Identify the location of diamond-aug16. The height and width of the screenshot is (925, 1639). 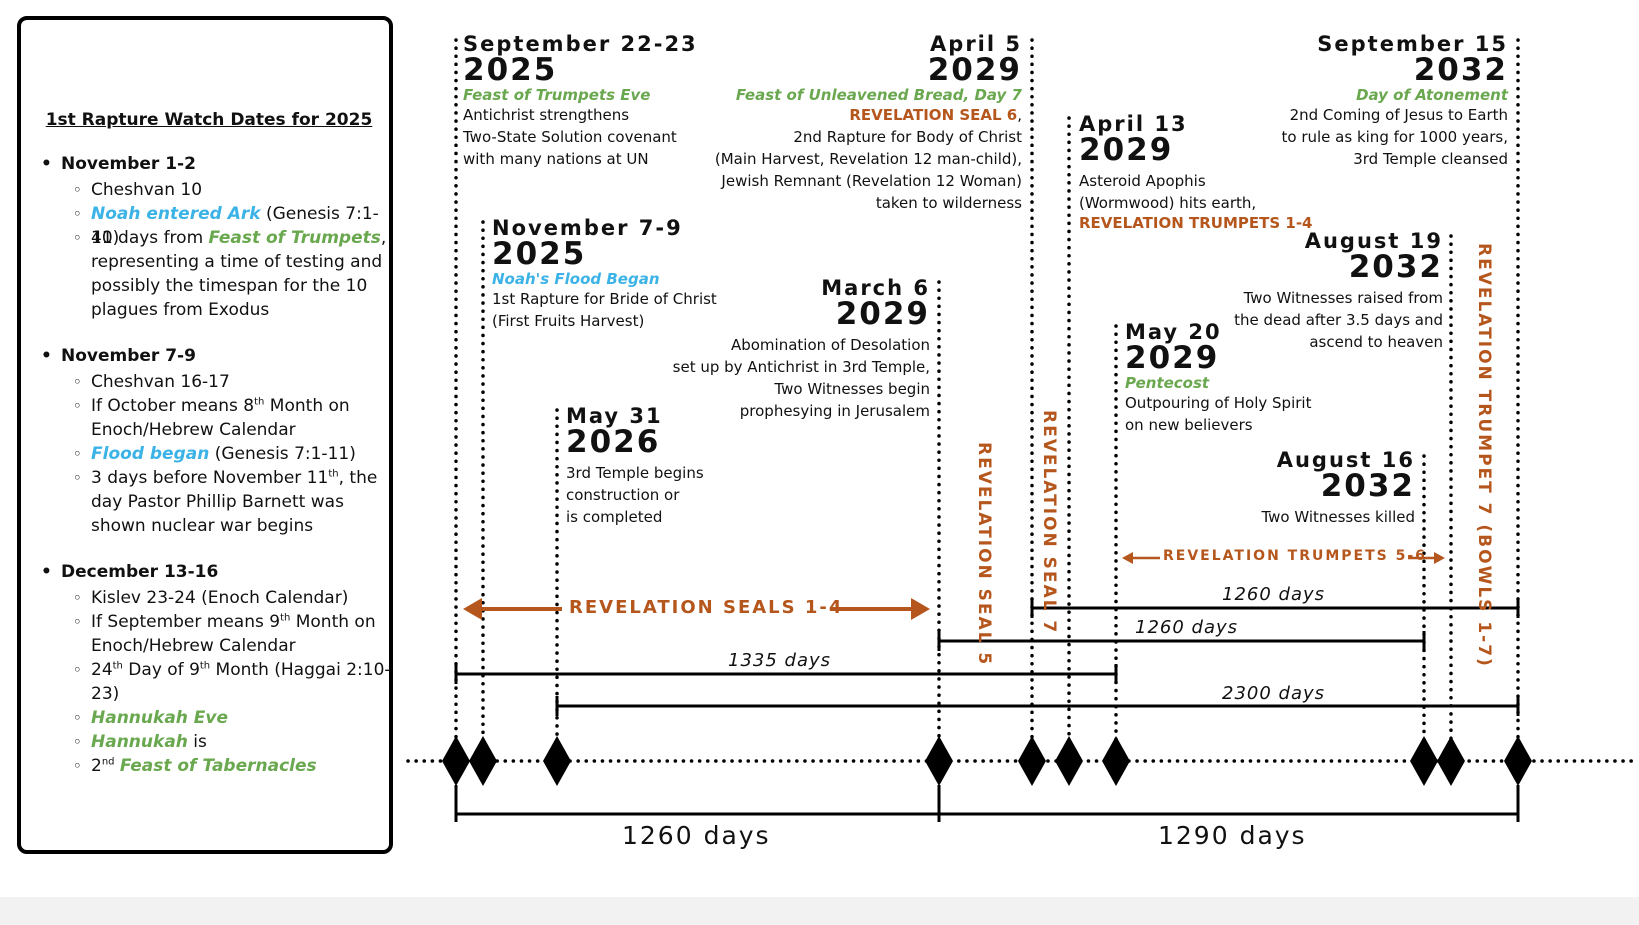
(1424, 761).